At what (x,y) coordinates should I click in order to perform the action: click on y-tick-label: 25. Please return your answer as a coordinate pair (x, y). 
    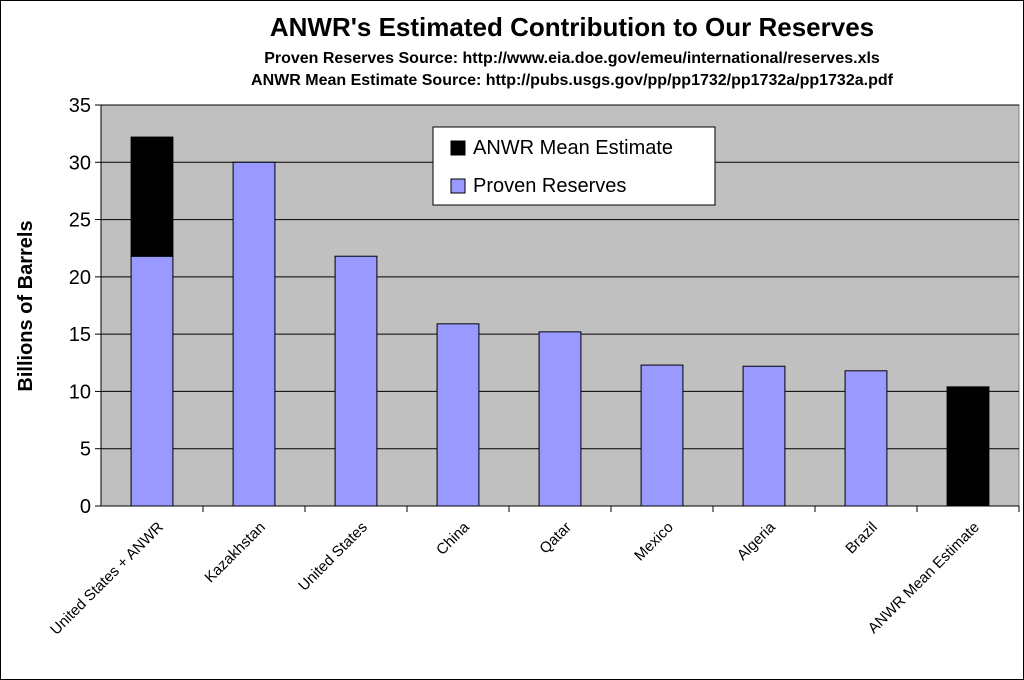
    Looking at the image, I should click on (80, 221).